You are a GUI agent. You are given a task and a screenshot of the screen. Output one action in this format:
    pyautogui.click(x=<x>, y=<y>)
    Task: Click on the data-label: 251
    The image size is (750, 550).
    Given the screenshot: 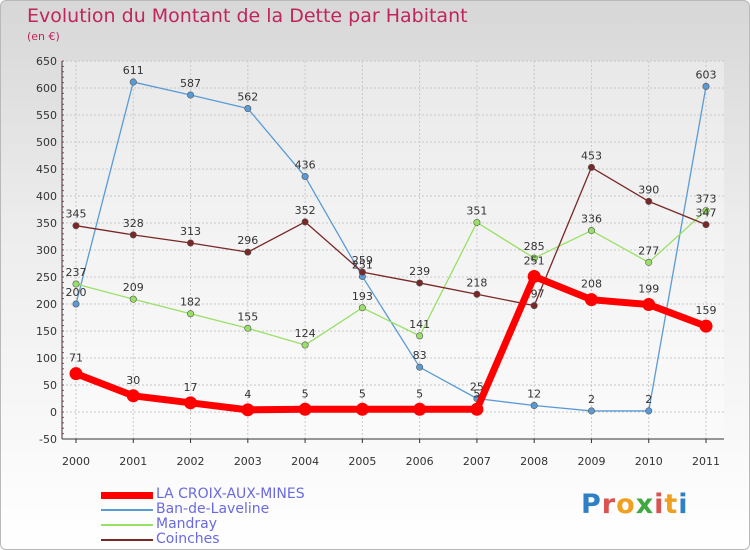 What is the action you would take?
    pyautogui.click(x=534, y=260)
    